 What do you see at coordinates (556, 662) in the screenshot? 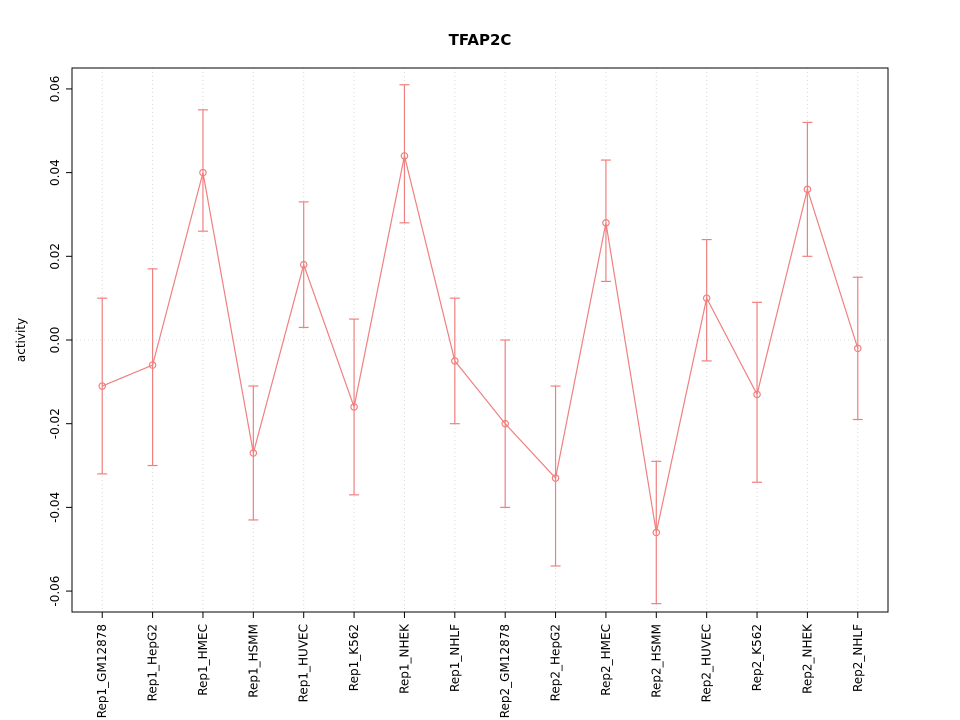
I see `x-tick-label: Rep2_HepG2` at bounding box center [556, 662].